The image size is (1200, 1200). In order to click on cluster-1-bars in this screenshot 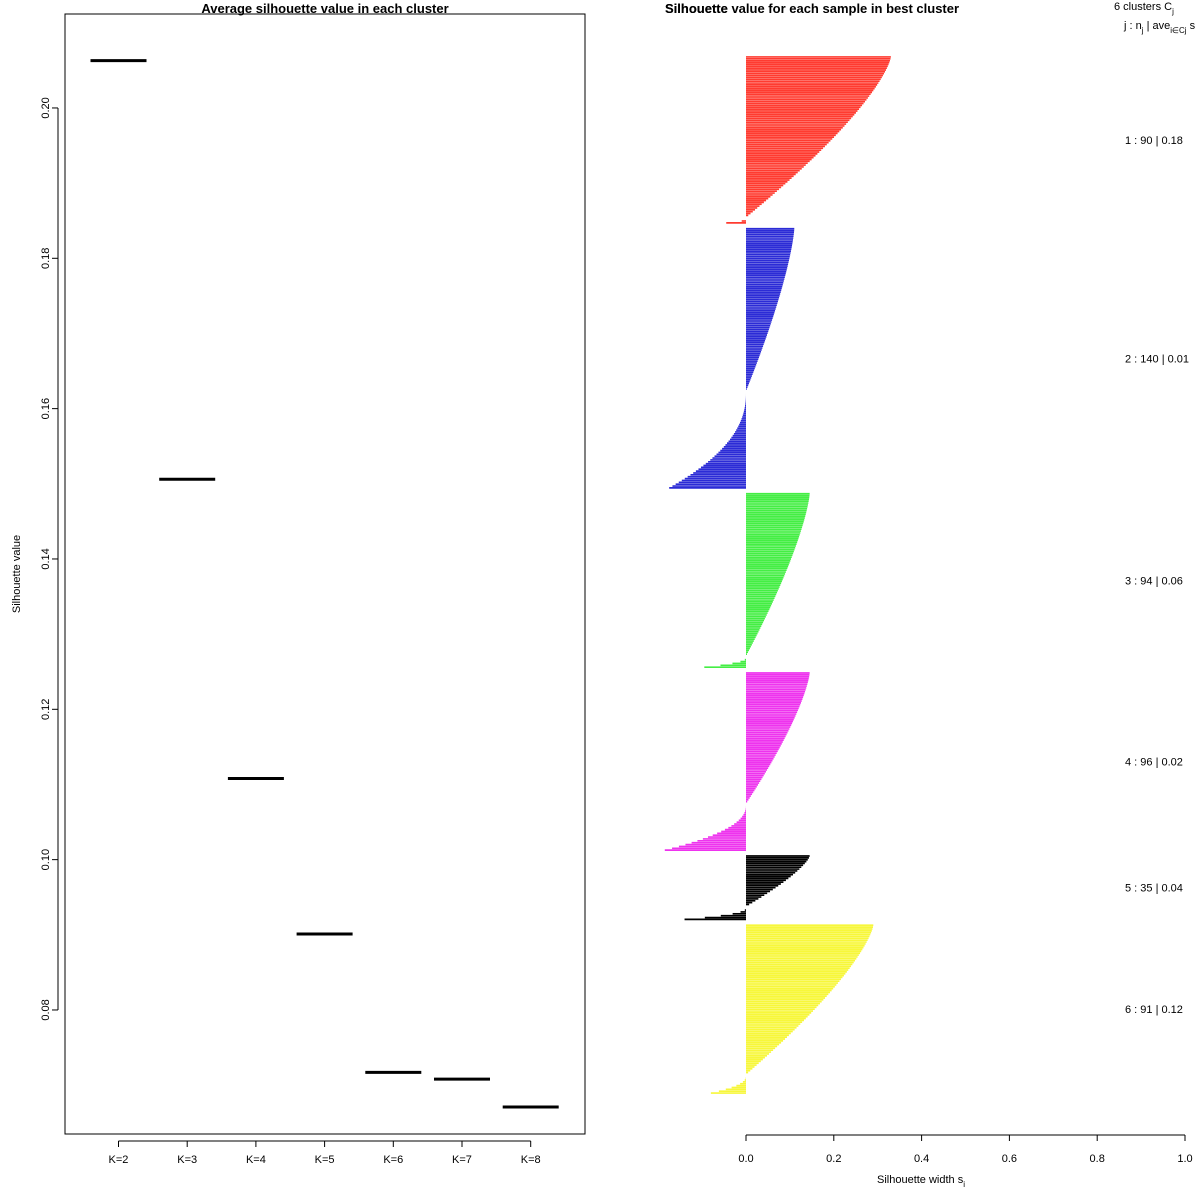, I will do `click(808, 140)`.